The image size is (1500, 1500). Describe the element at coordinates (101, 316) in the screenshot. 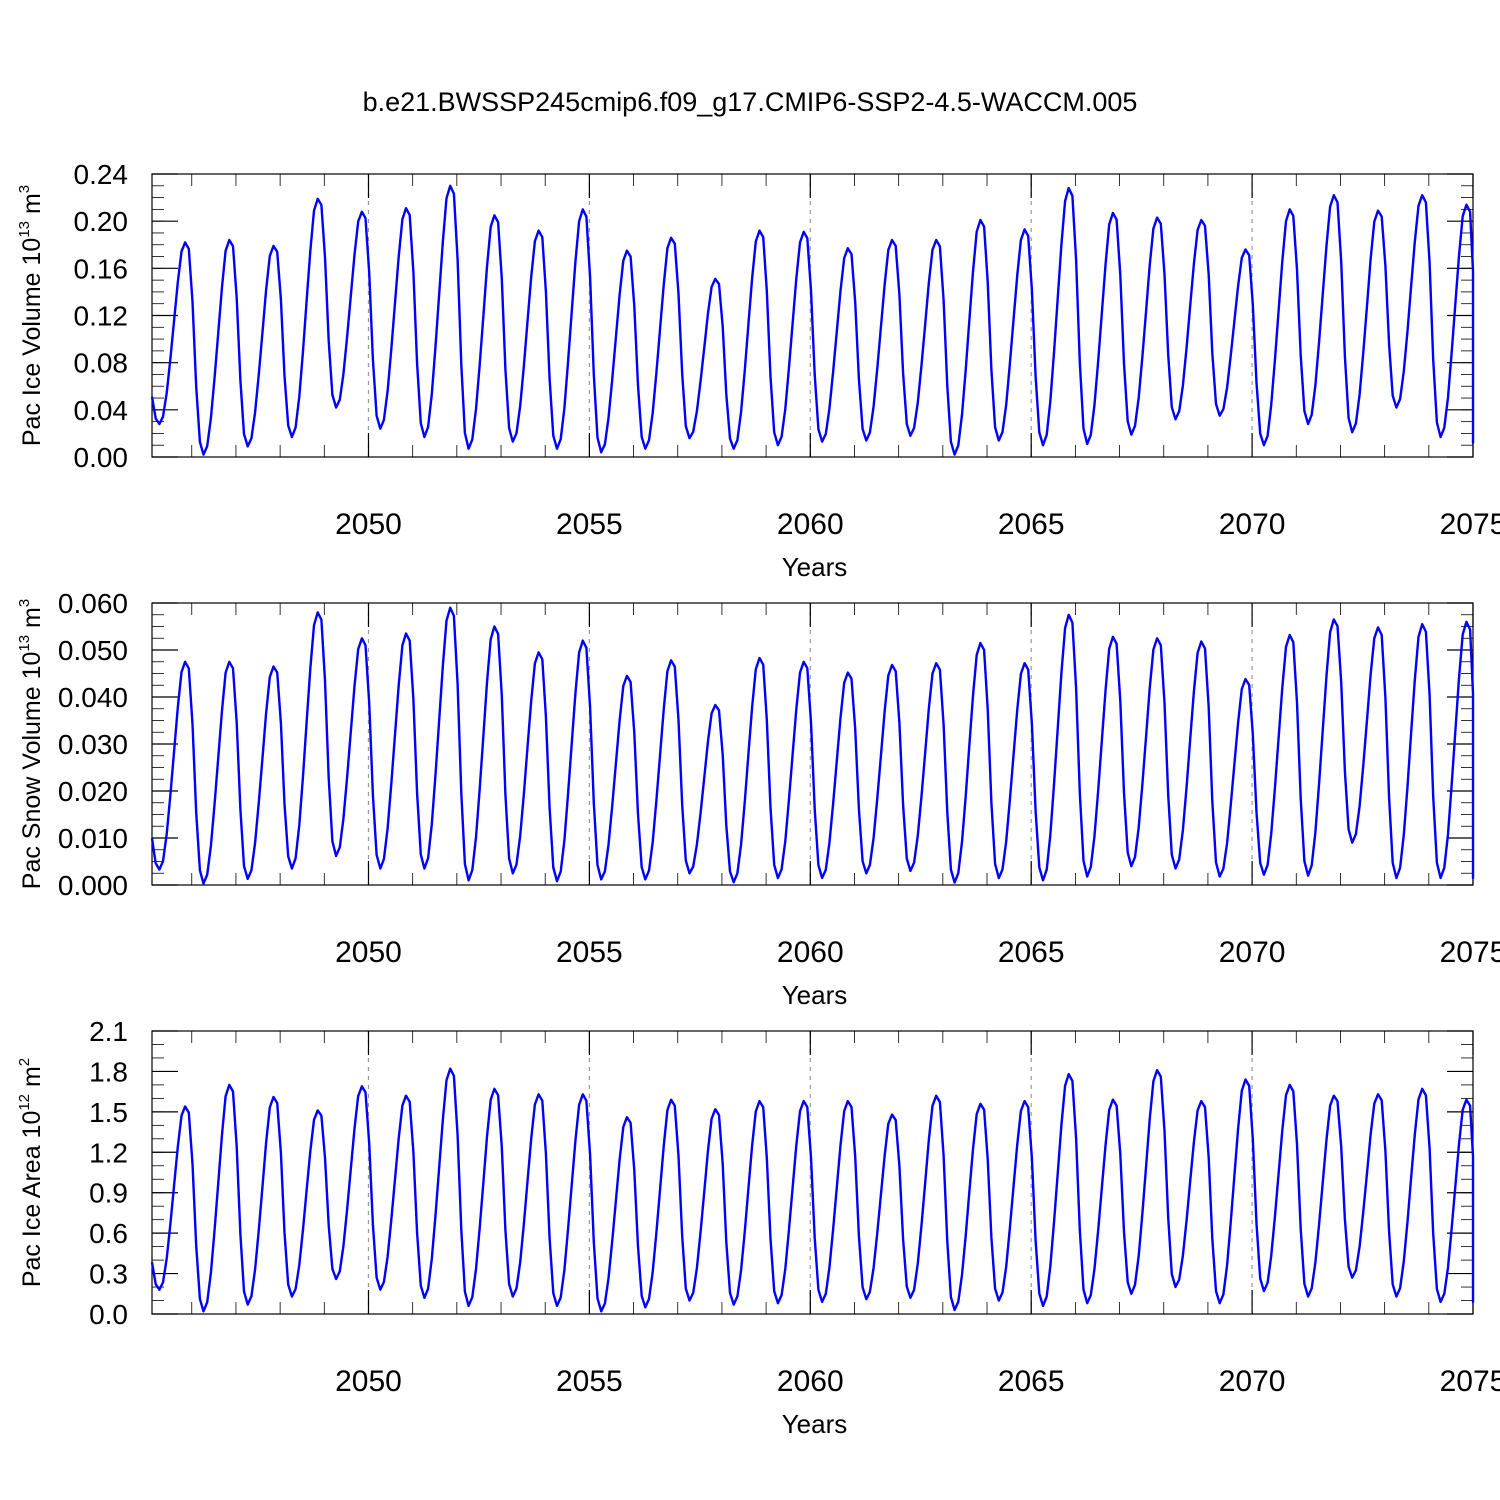

I see `y-tick-label: 0.12` at that location.